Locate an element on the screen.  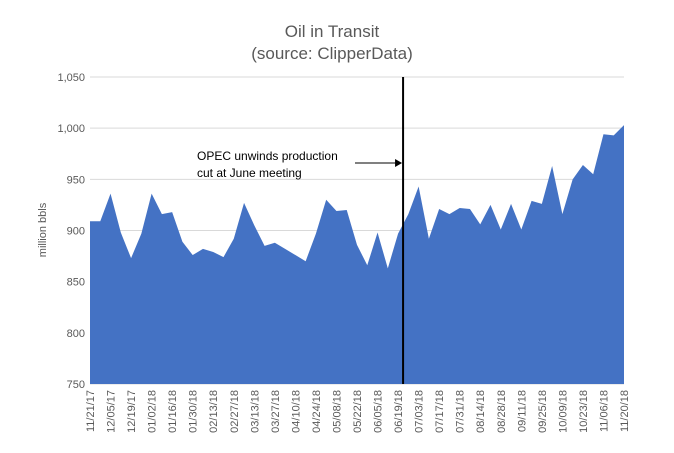
x-tick-label: 02/13/18 is located at coordinates (214, 411).